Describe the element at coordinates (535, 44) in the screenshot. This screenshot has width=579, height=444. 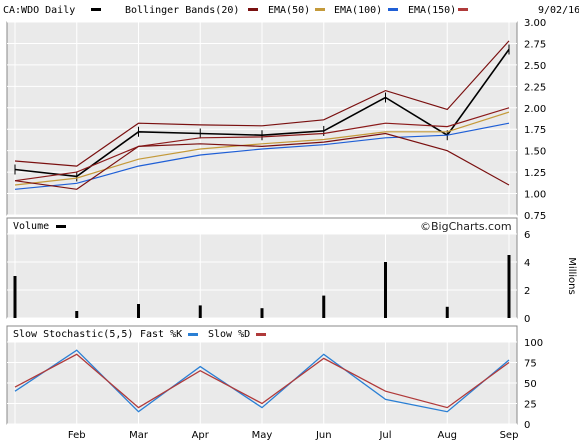
I see `y-tick-label: 2.75` at that location.